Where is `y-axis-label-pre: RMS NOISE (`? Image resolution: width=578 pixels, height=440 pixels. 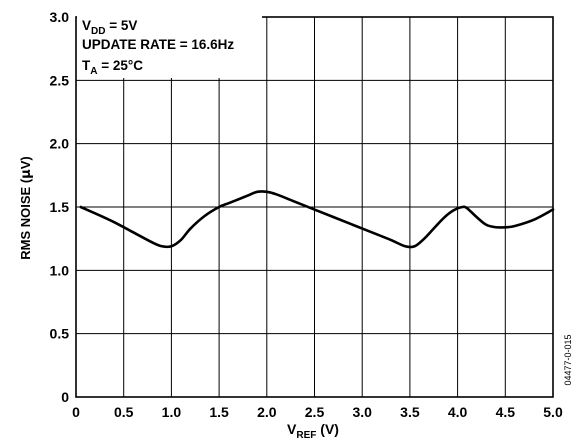
y-axis-label-pre: RMS NOISE ( is located at coordinates (25, 219).